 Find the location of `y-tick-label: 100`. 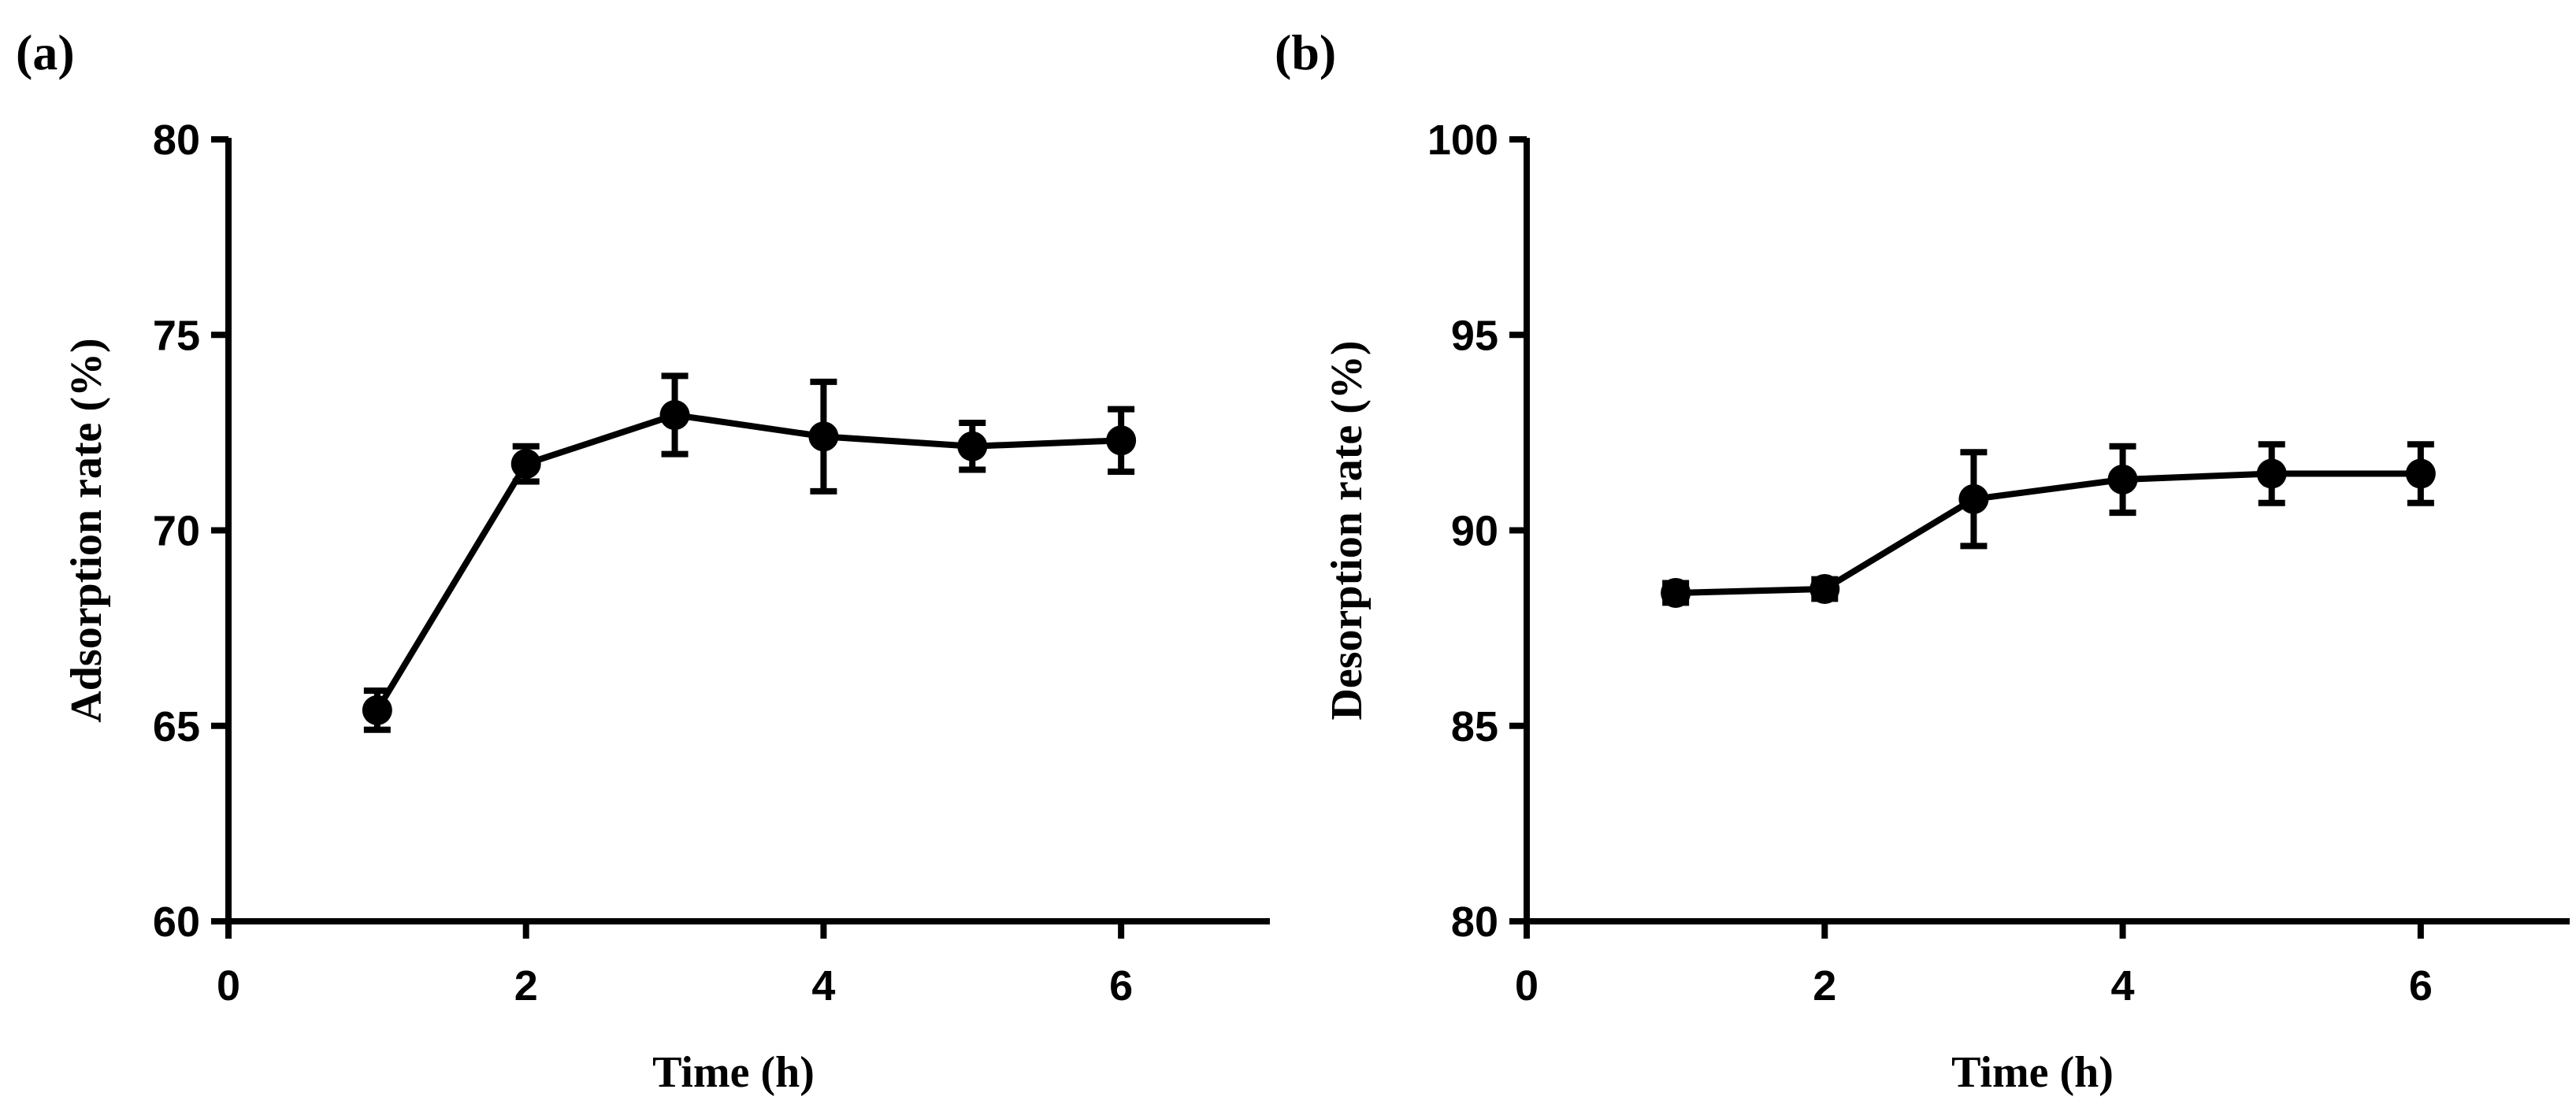

y-tick-label: 100 is located at coordinates (1462, 140).